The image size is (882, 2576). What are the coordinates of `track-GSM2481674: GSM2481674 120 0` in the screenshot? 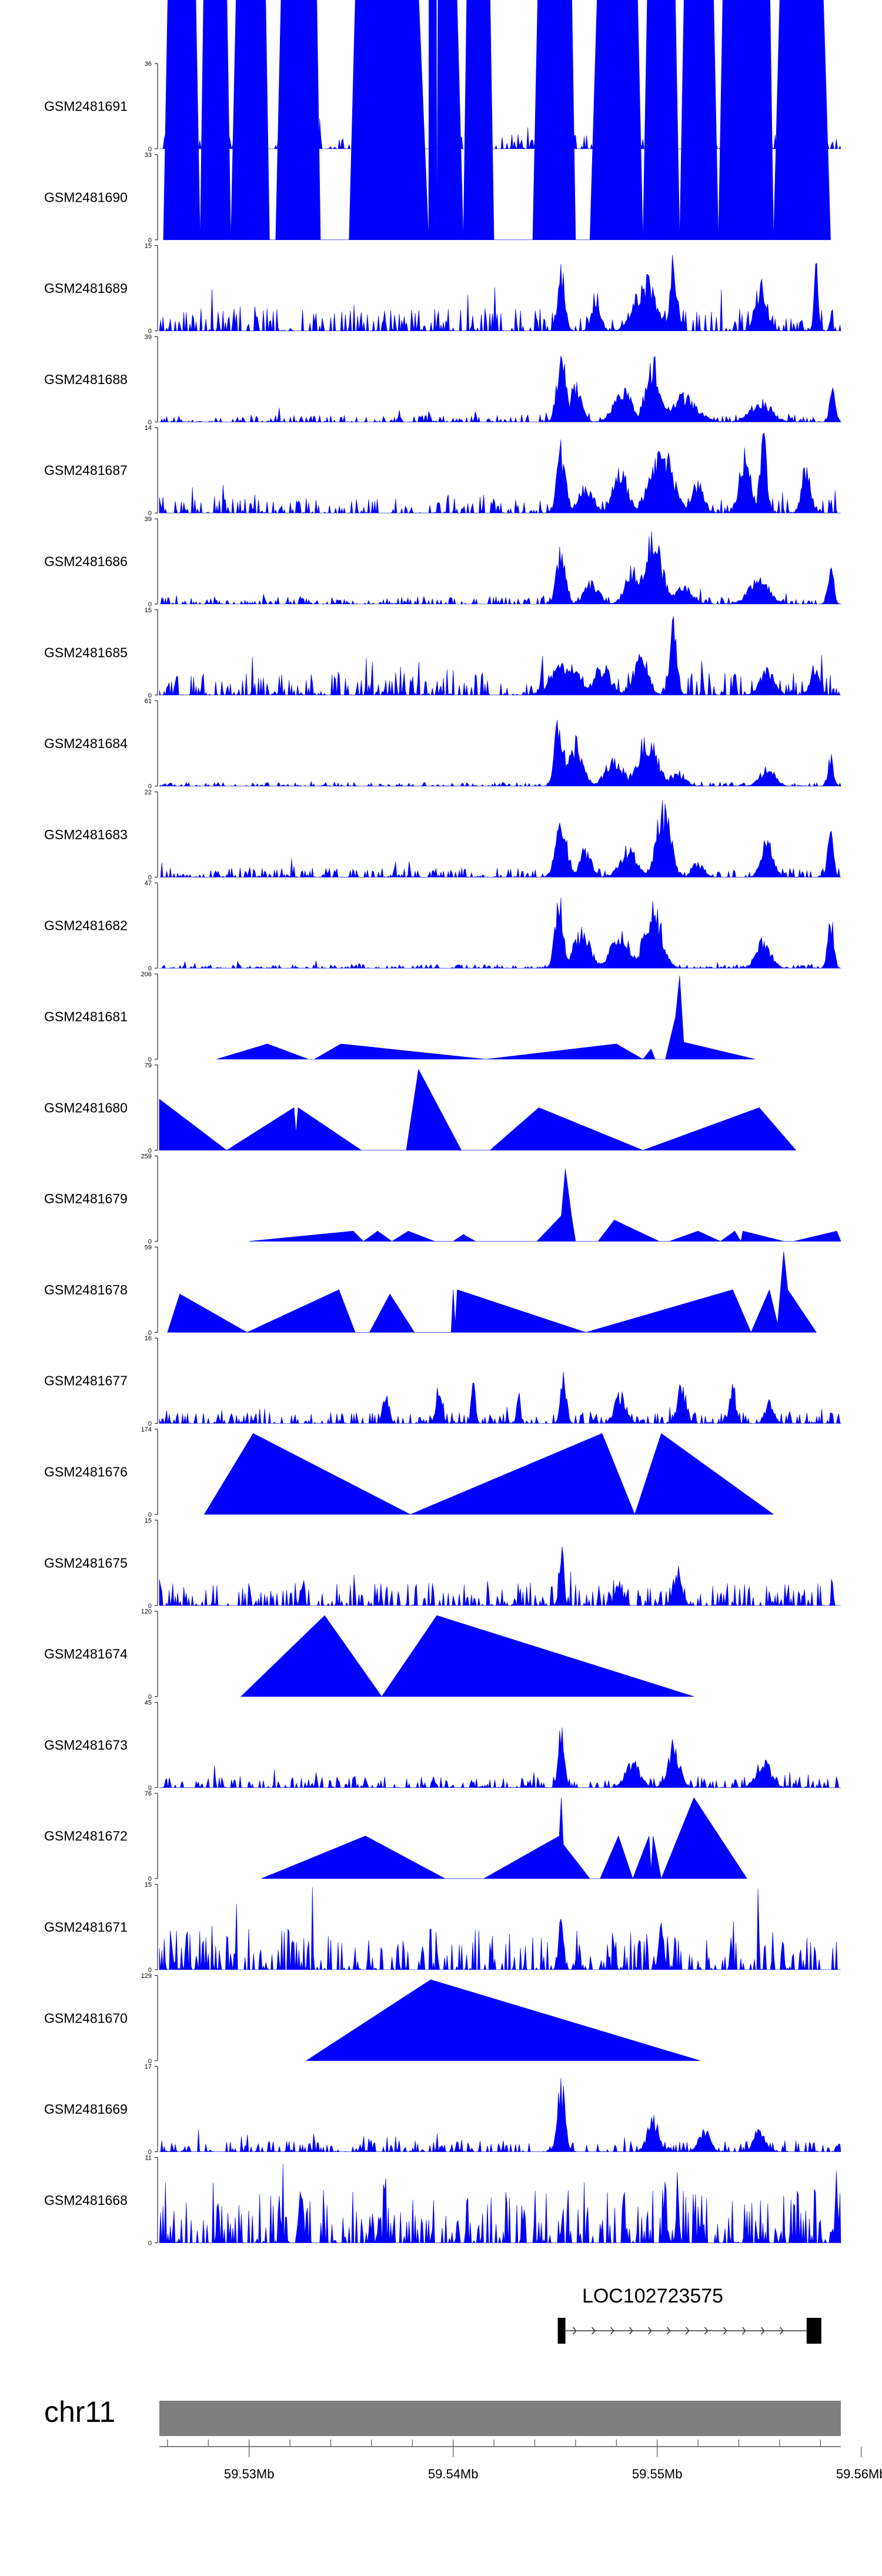 It's located at (369, 1655).